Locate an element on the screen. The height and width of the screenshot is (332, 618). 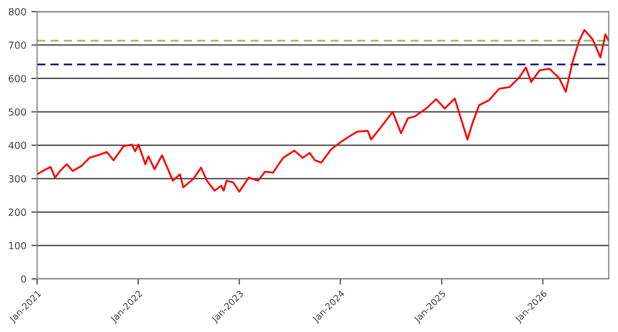
y-tick-label: 700 is located at coordinates (17, 45).